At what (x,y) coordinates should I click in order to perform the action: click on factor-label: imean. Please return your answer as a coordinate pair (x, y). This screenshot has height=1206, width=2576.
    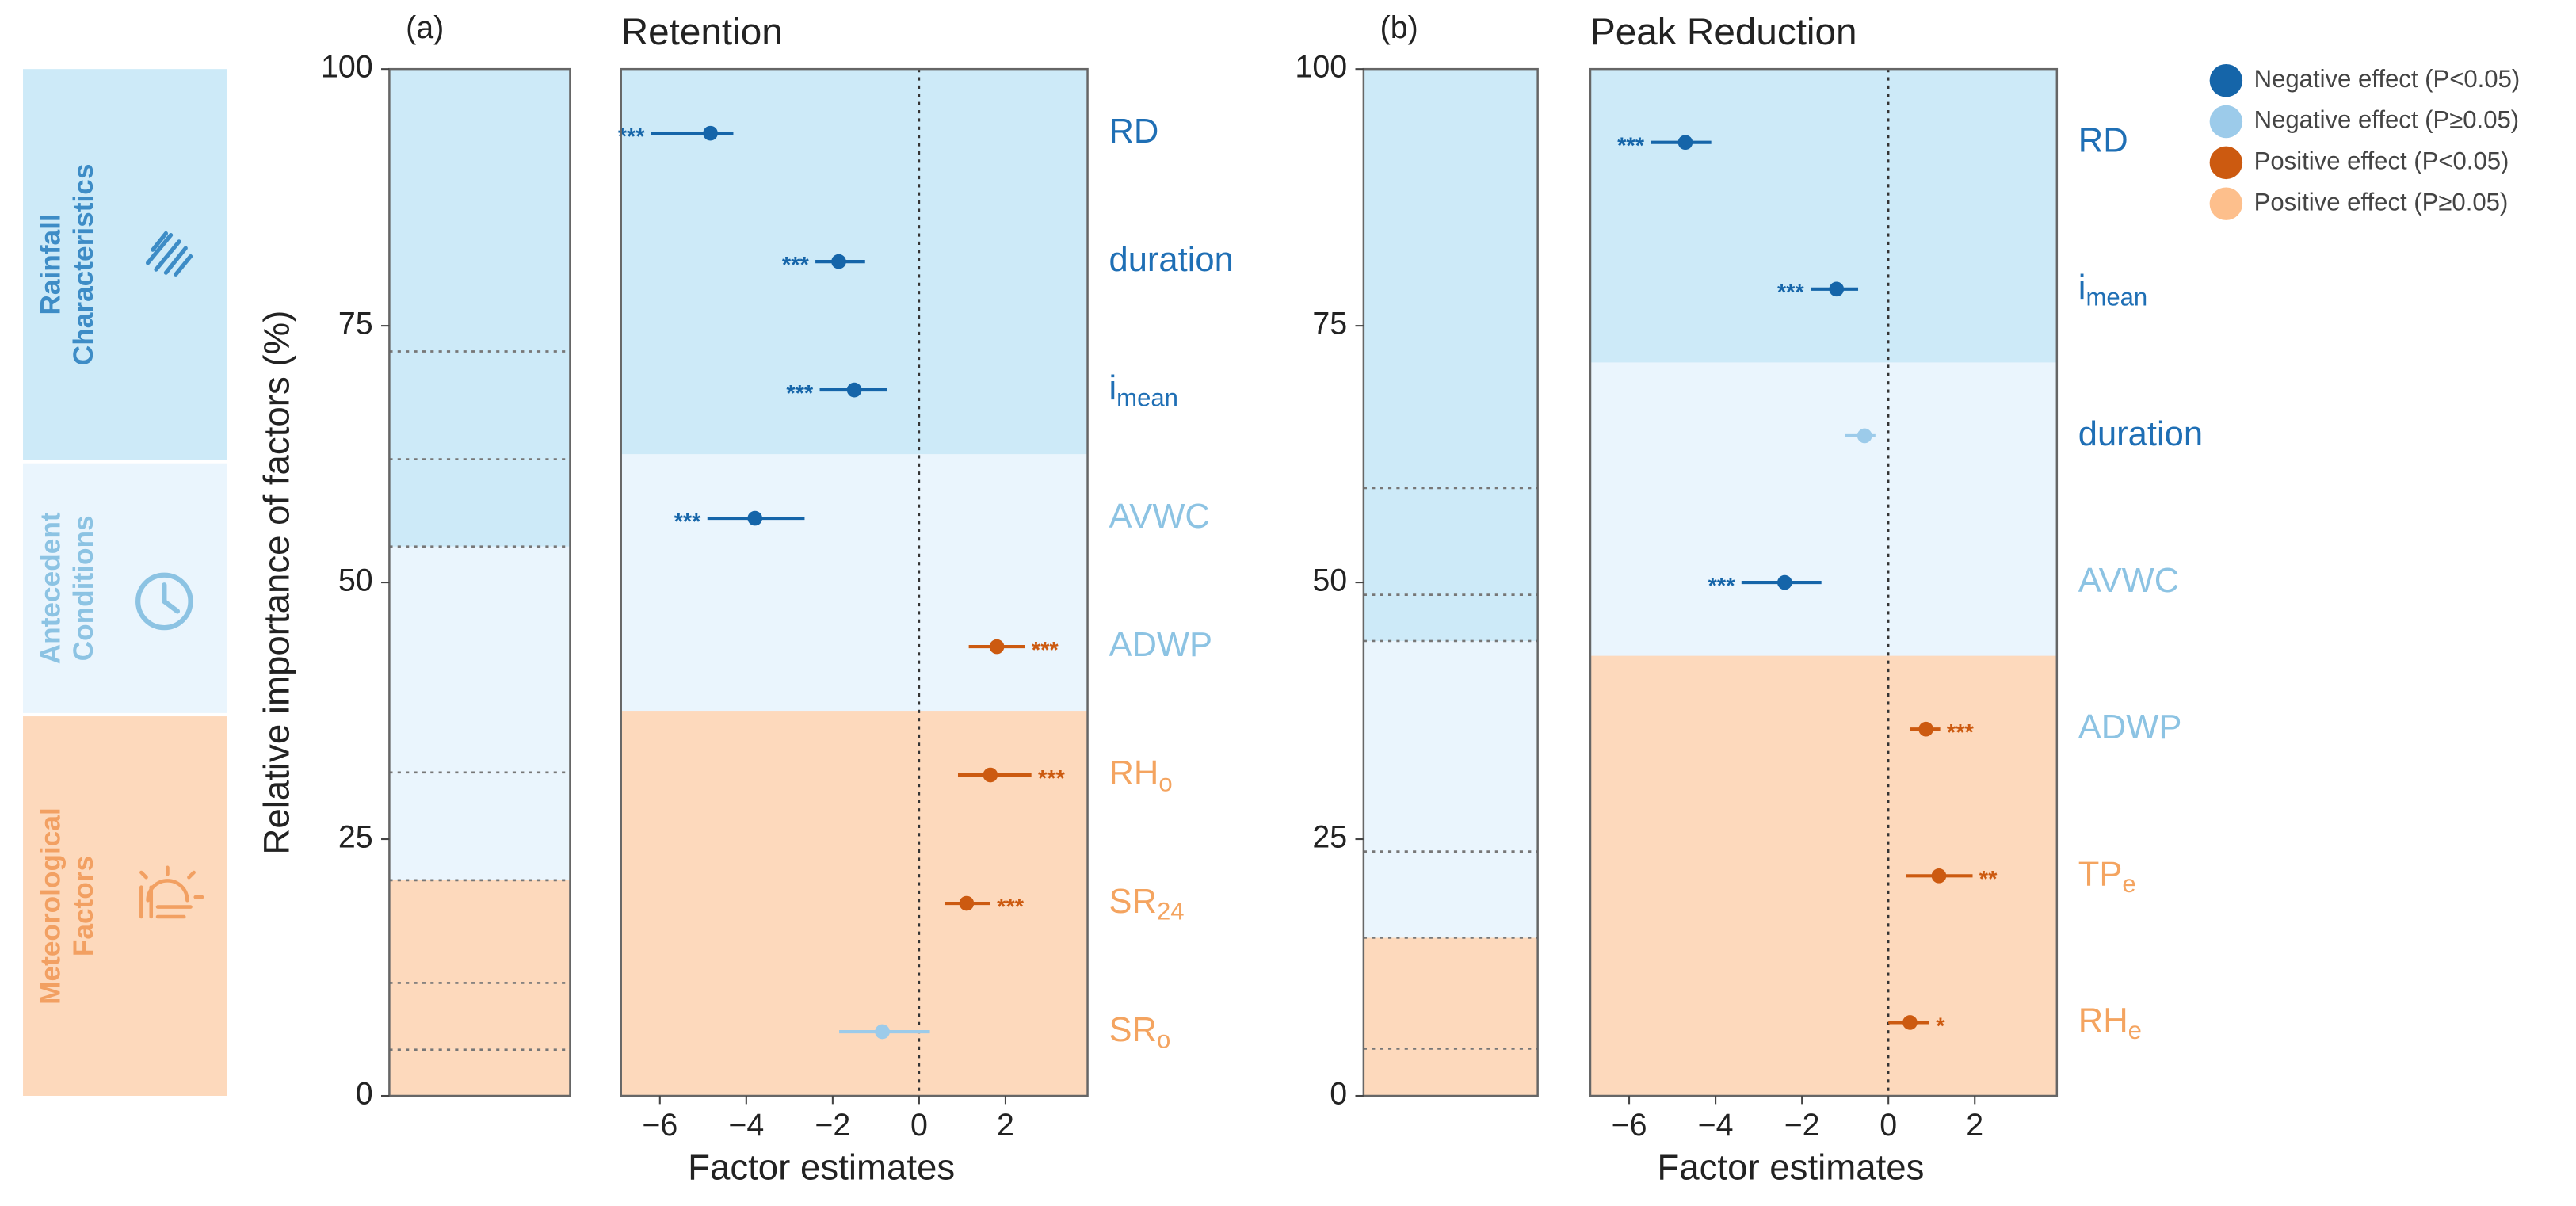
    Looking at the image, I should click on (2112, 289).